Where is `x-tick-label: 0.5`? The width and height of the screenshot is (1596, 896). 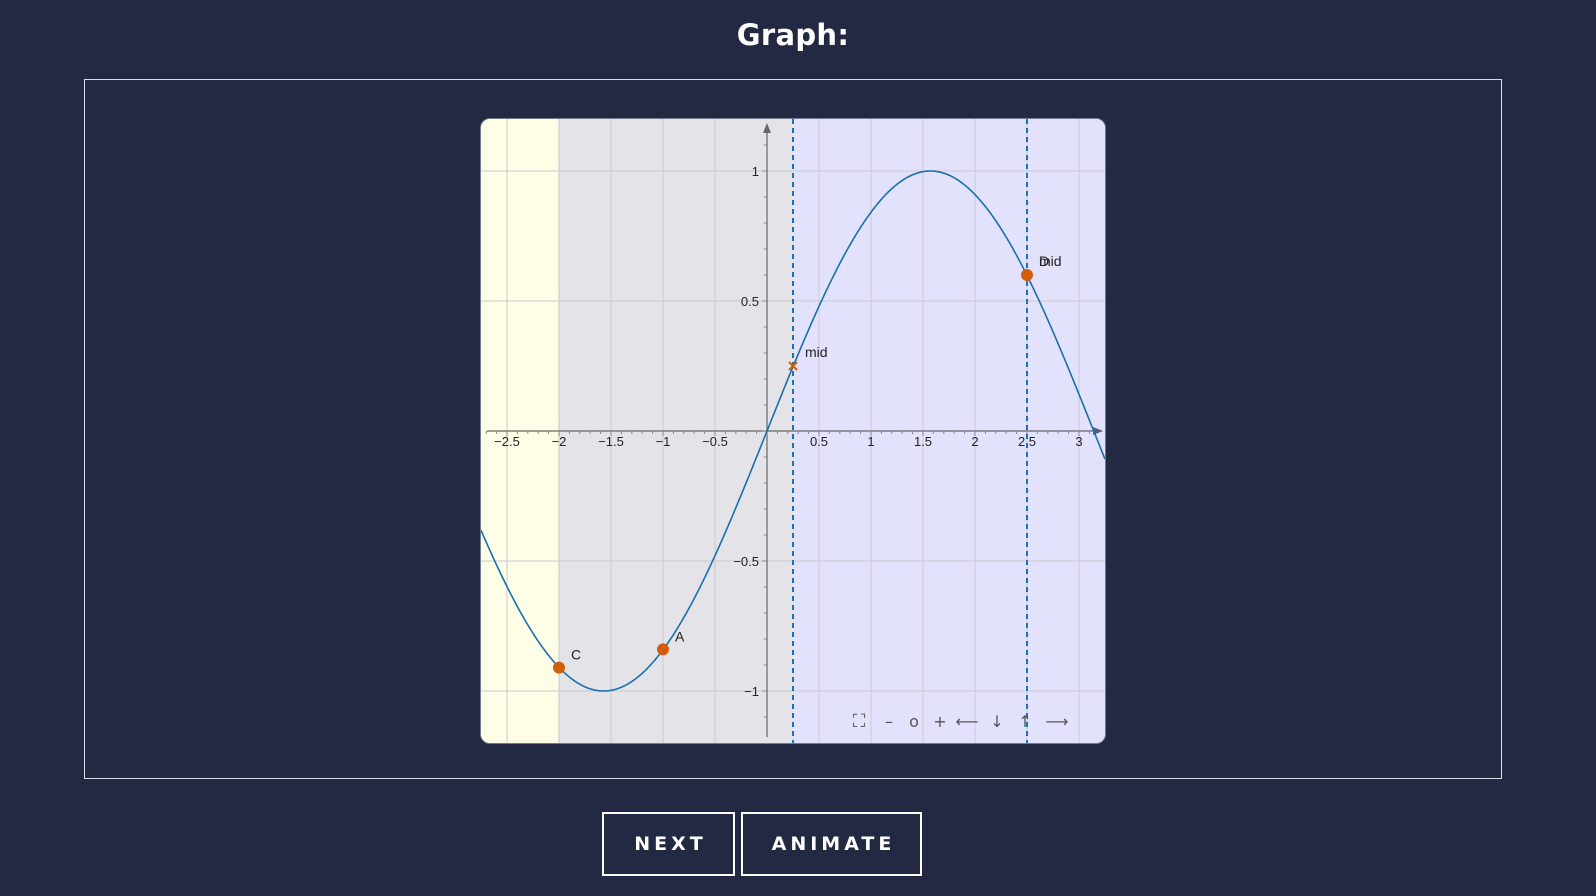
x-tick-label: 0.5 is located at coordinates (819, 441).